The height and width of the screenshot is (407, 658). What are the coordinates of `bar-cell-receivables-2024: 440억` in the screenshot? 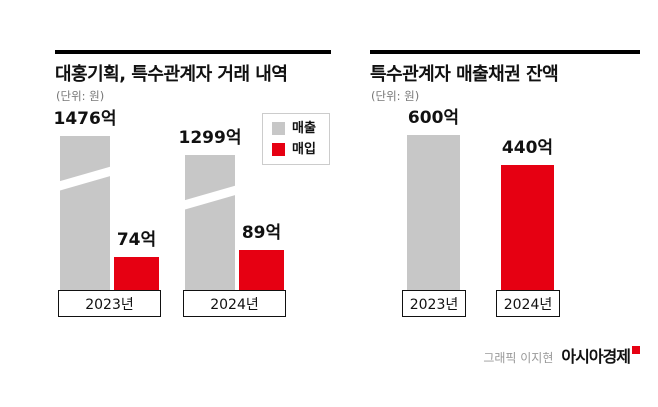 It's located at (527, 214).